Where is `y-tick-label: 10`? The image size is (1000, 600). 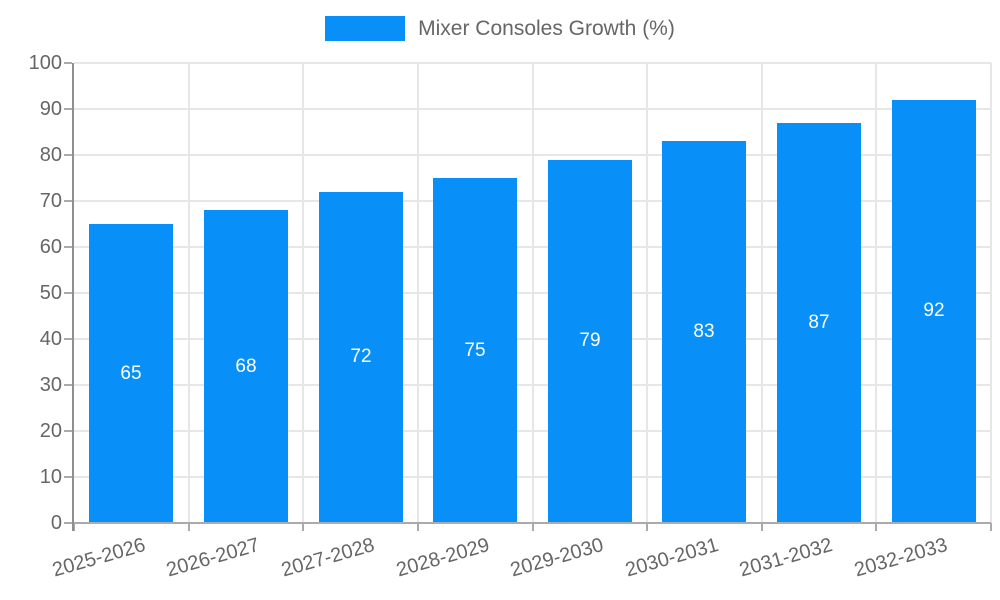
y-tick-label: 10 is located at coordinates (50, 477).